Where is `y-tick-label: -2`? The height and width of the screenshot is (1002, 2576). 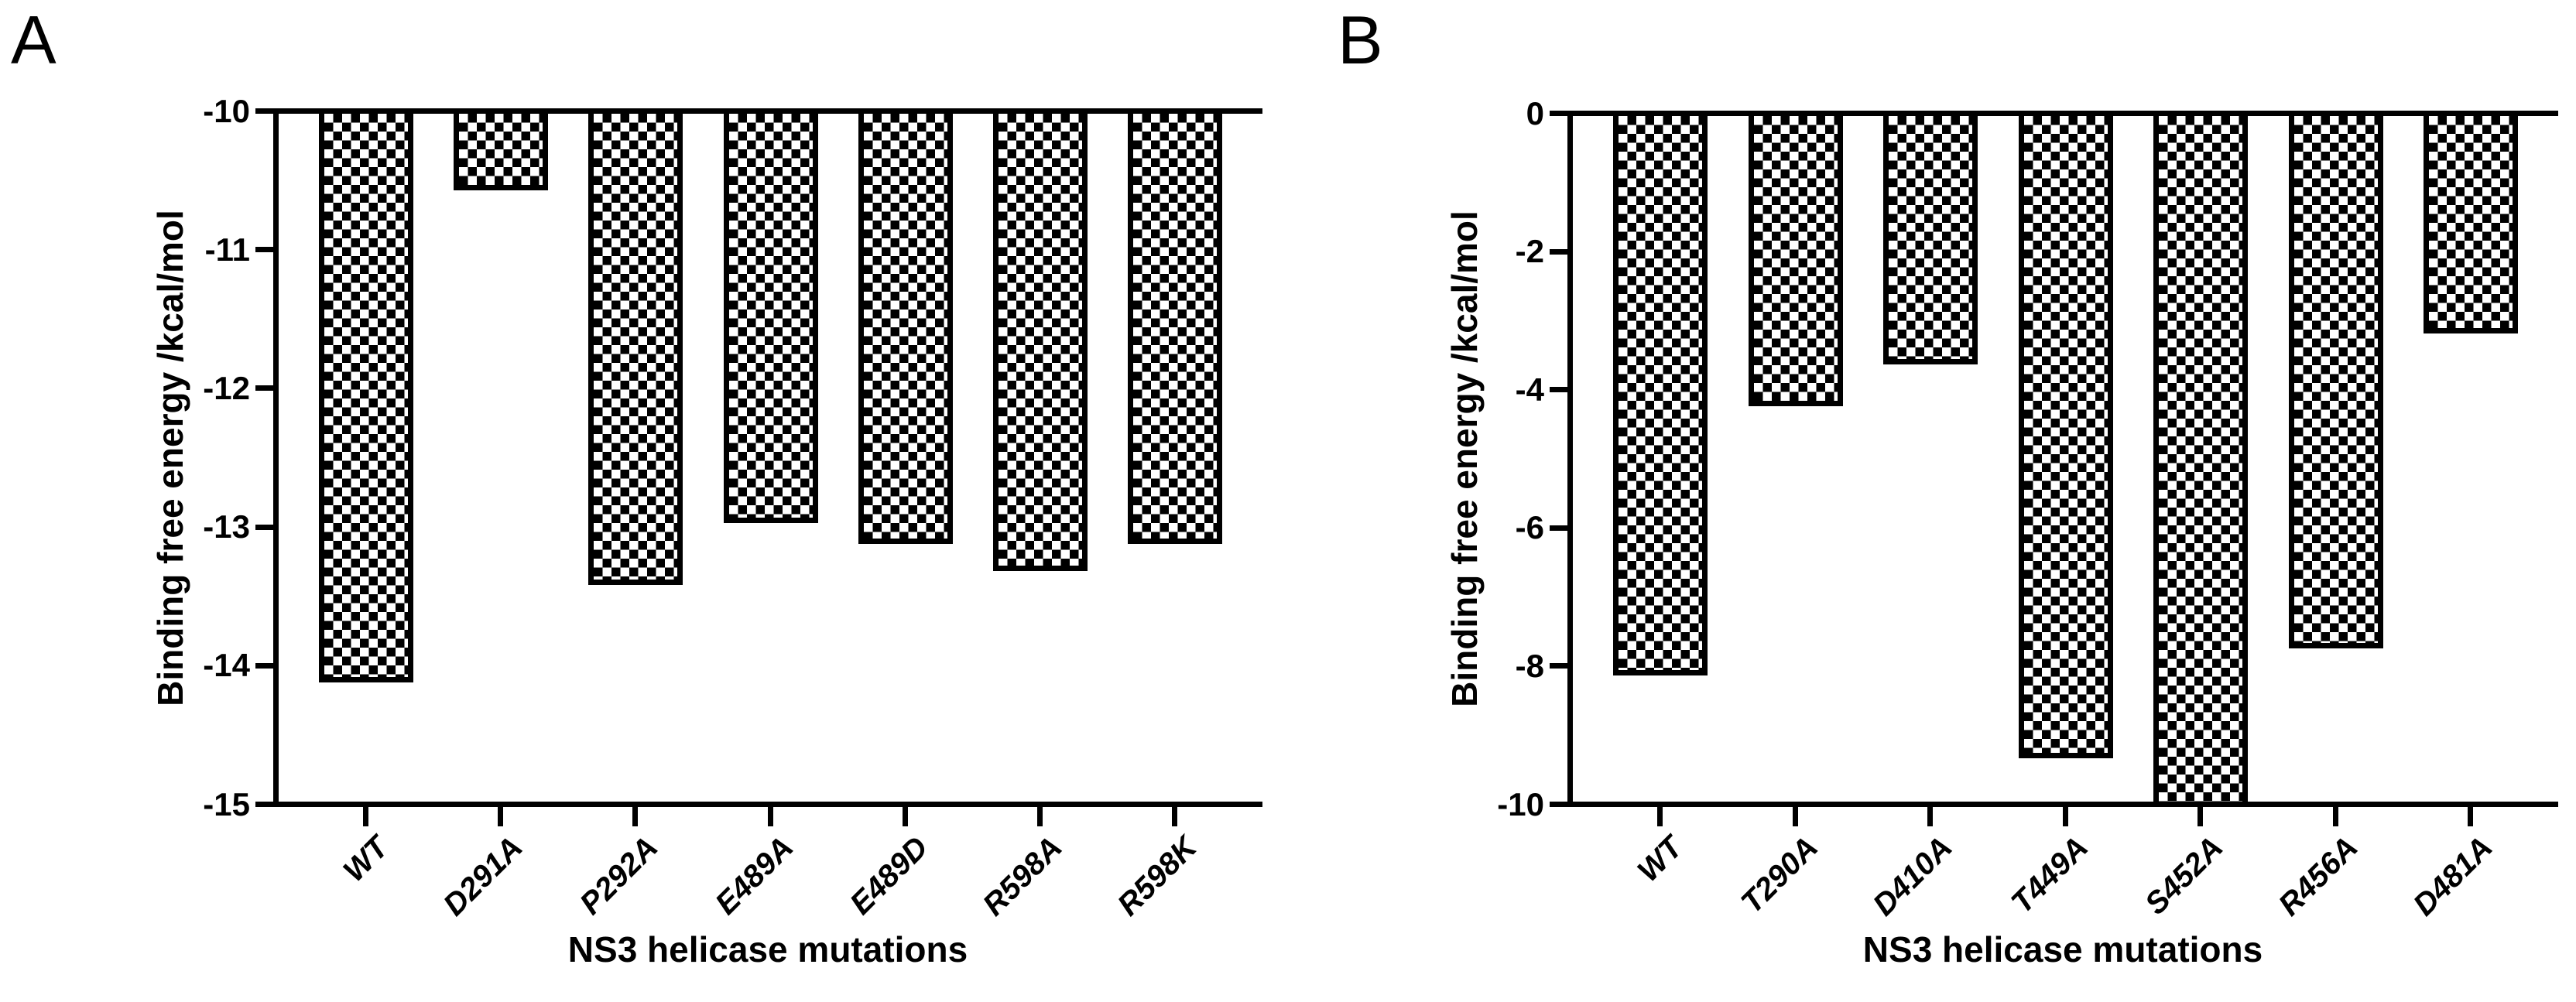
y-tick-label: -2 is located at coordinates (1529, 251).